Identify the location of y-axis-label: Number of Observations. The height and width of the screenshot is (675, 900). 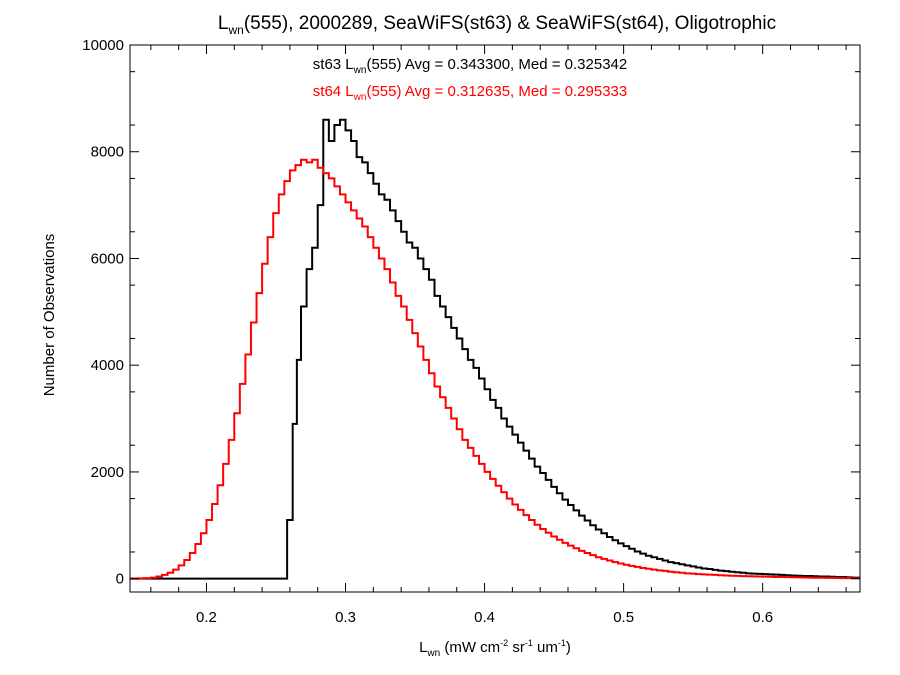
(49, 315).